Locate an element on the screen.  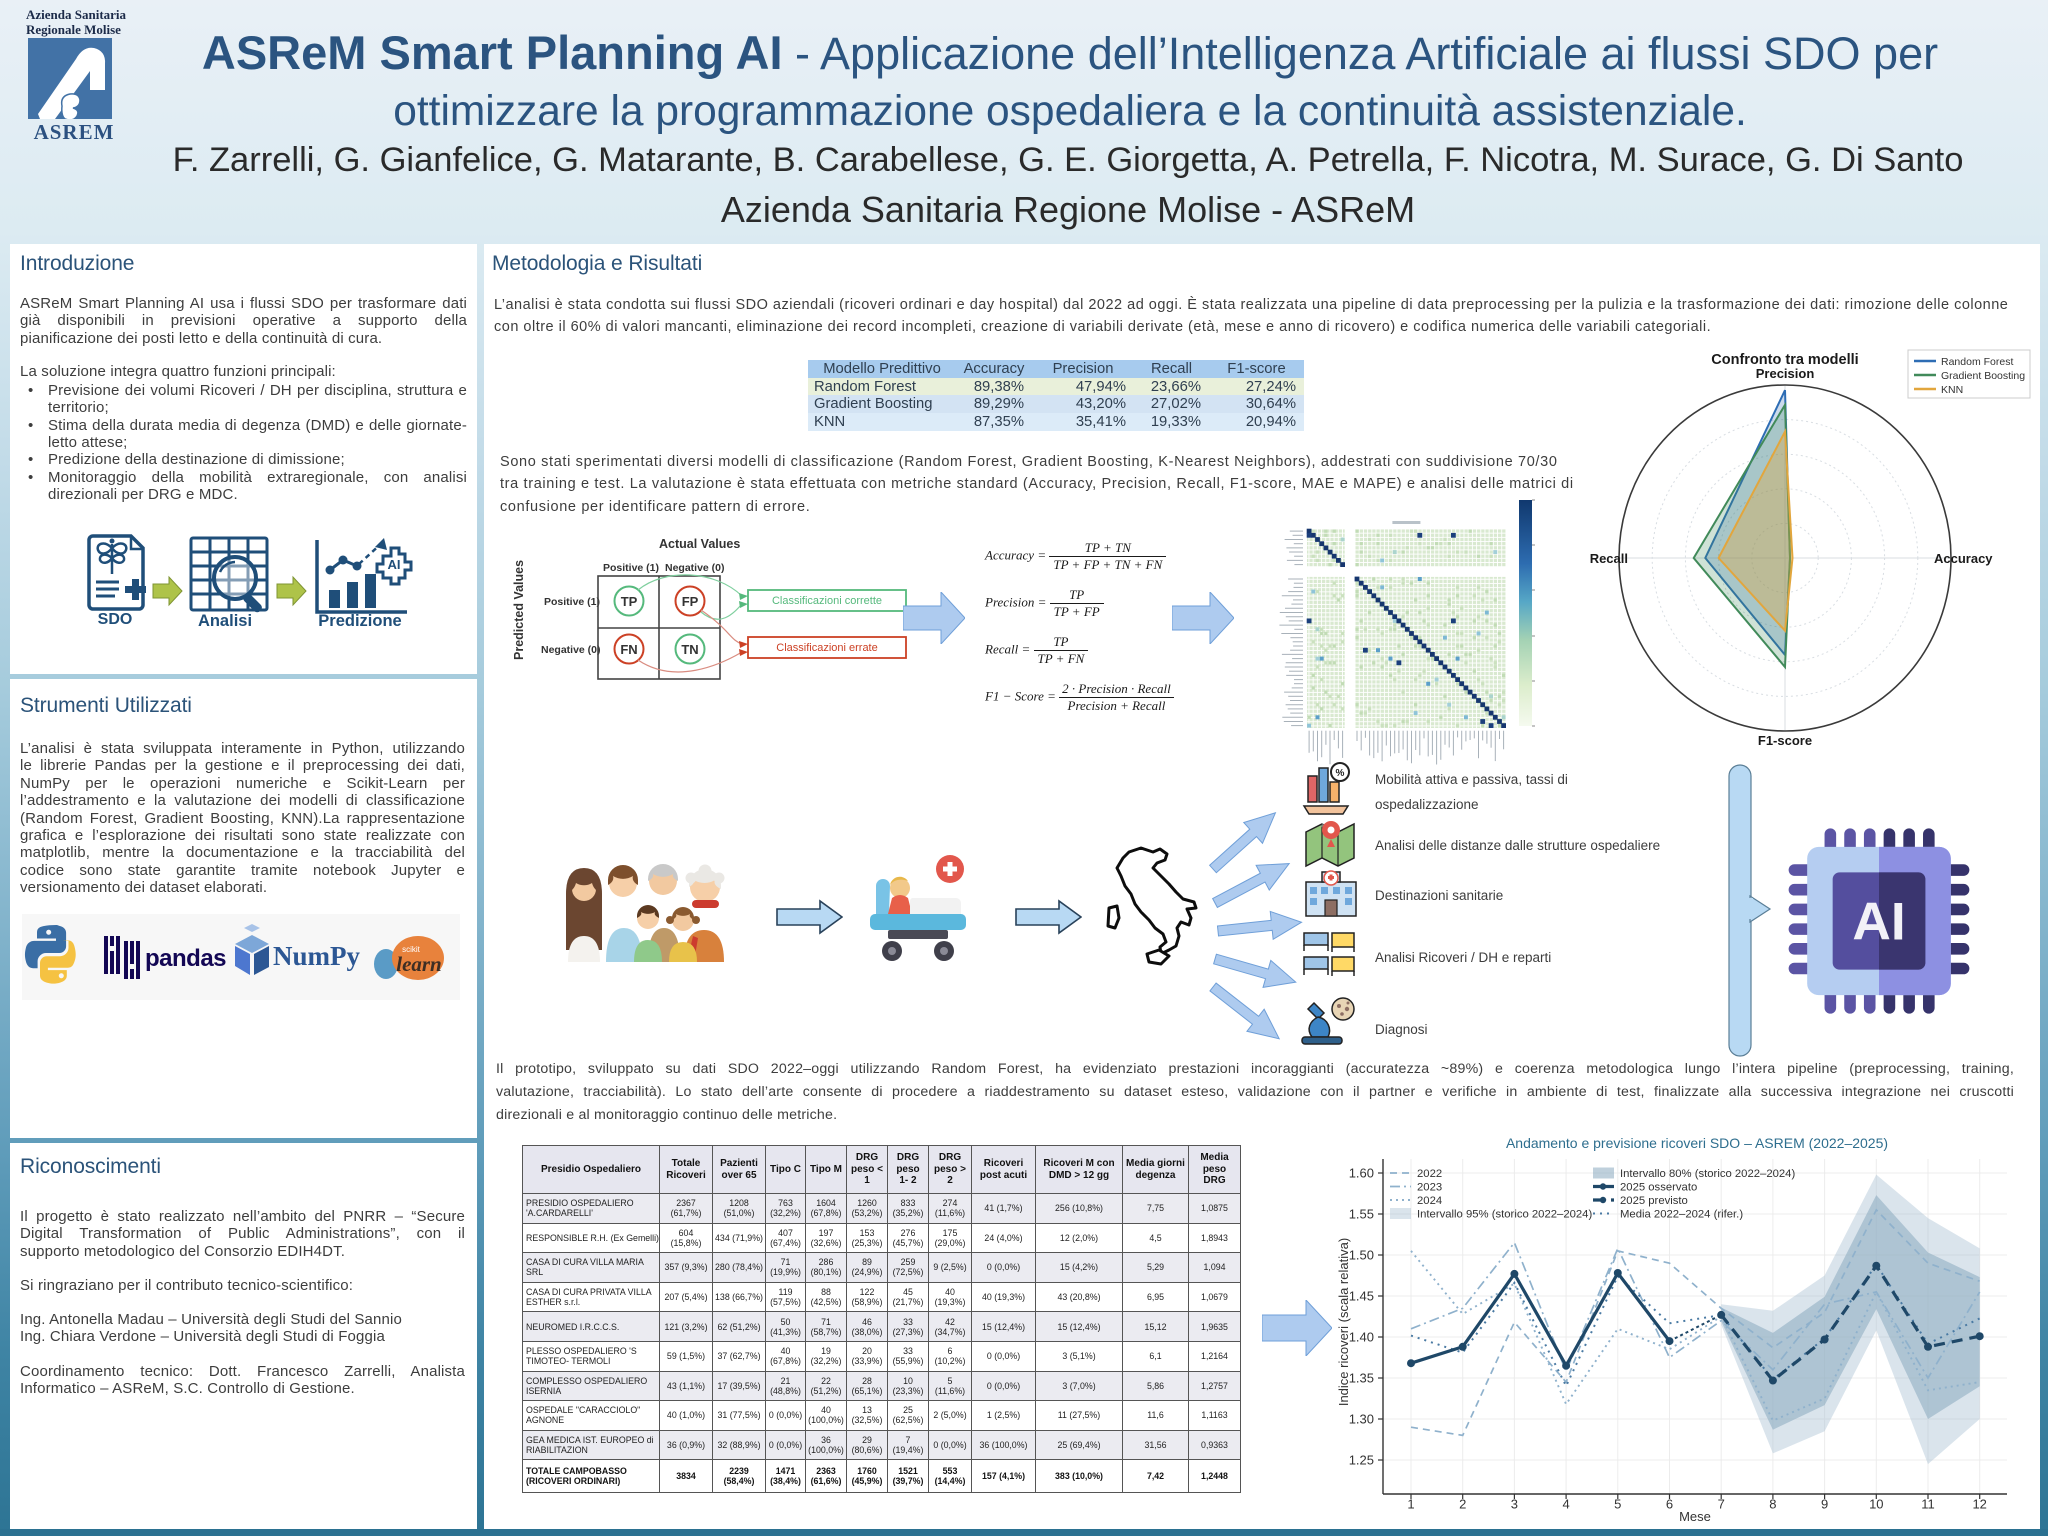
svg-text: learn is located at coordinates (419, 964).